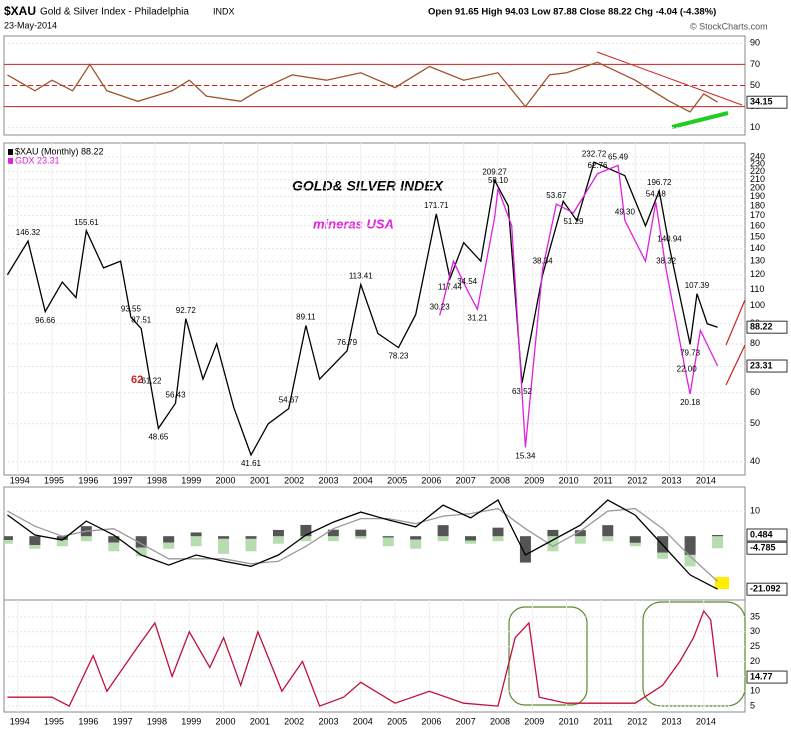  What do you see at coordinates (347, 342) in the screenshot?
I see `data-label: 76.79` at bounding box center [347, 342].